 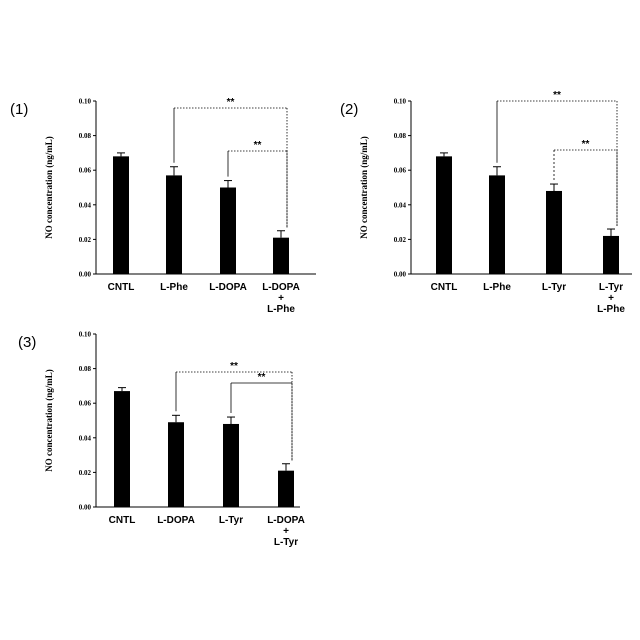 I want to click on panel-label: (3), so click(x=27, y=342).